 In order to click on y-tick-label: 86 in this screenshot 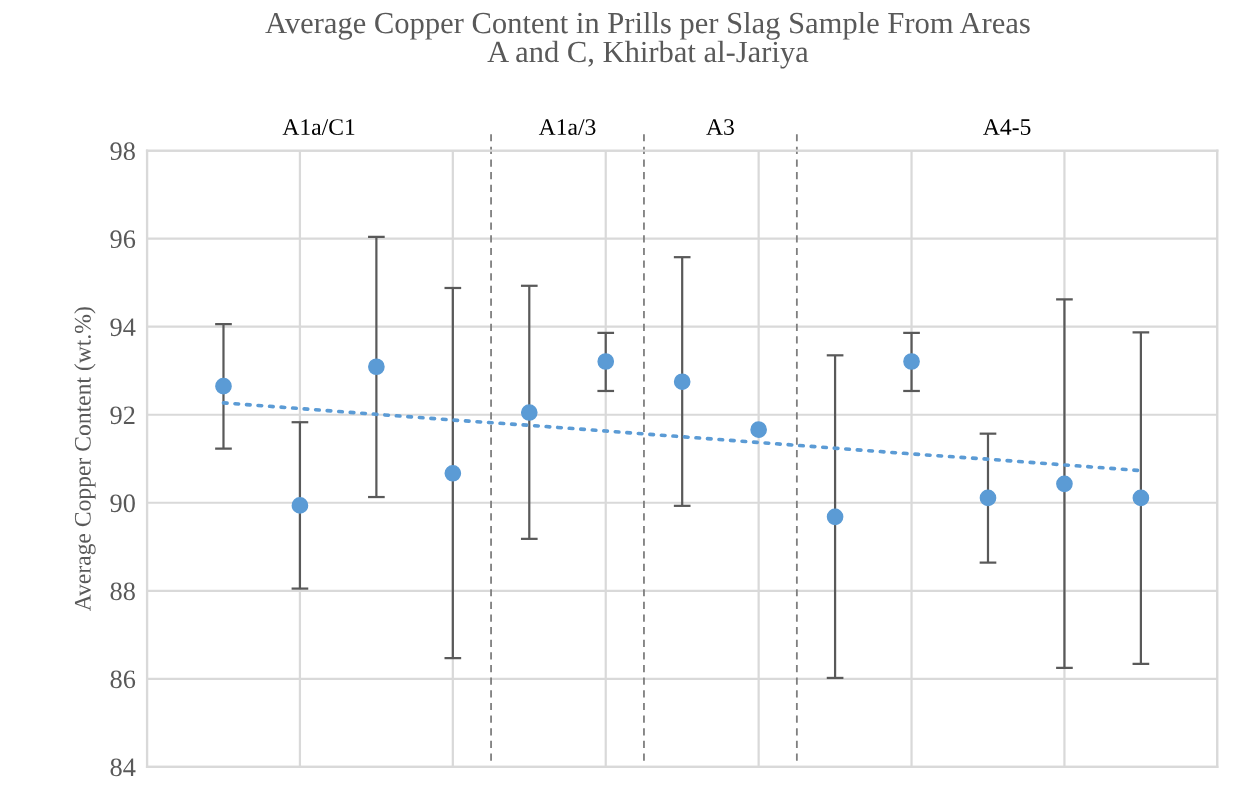, I will do `click(123, 679)`.